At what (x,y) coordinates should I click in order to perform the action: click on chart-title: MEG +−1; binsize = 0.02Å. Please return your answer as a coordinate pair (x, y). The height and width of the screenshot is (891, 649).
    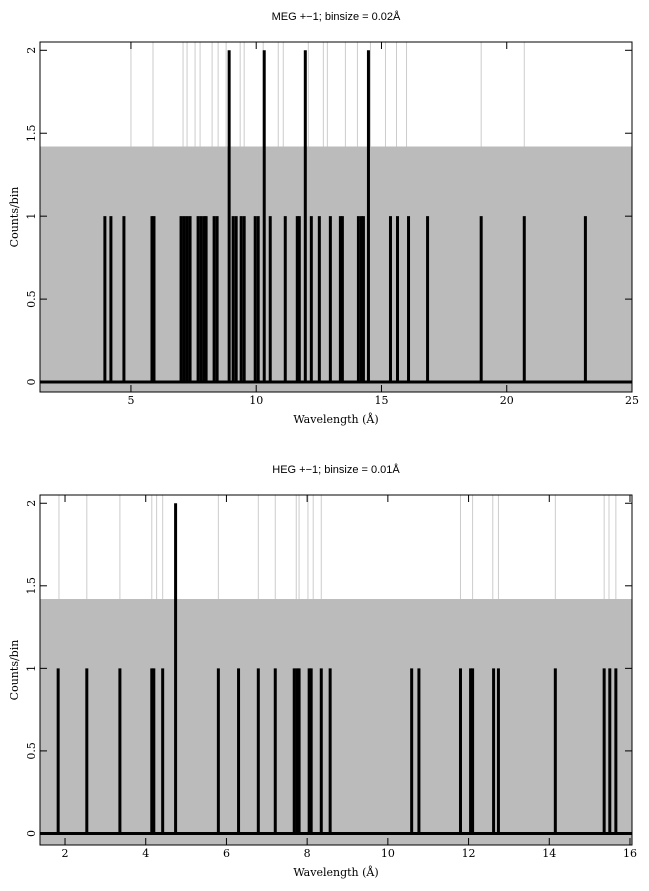
    Looking at the image, I should click on (336, 16).